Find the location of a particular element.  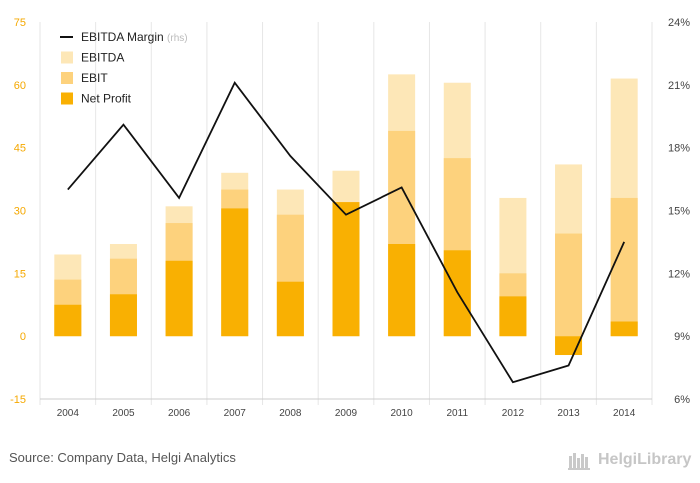

y-tick-label-right: 9% is located at coordinates (682, 337).